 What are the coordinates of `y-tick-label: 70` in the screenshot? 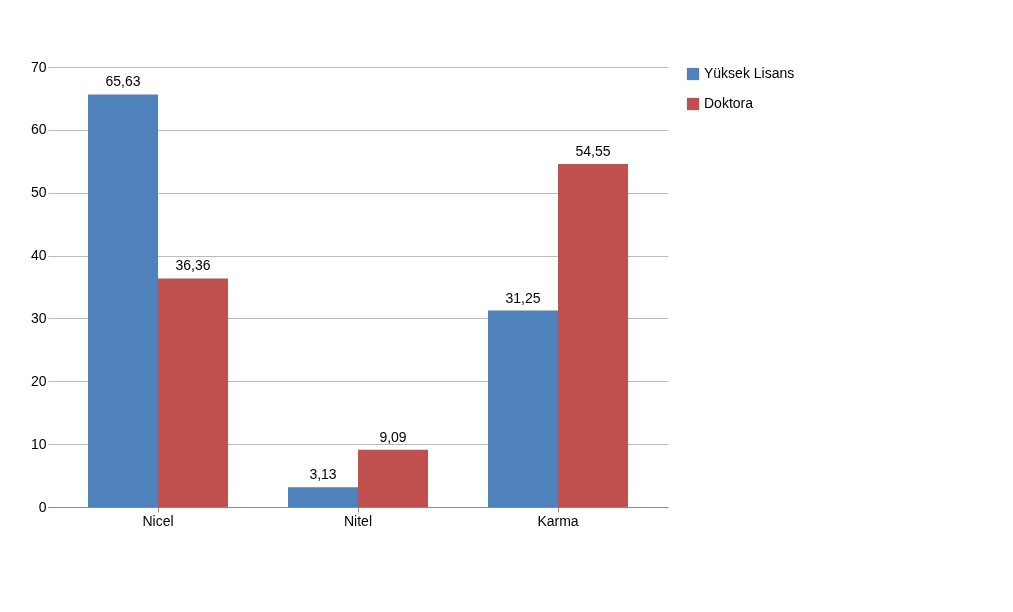 It's located at (38, 66).